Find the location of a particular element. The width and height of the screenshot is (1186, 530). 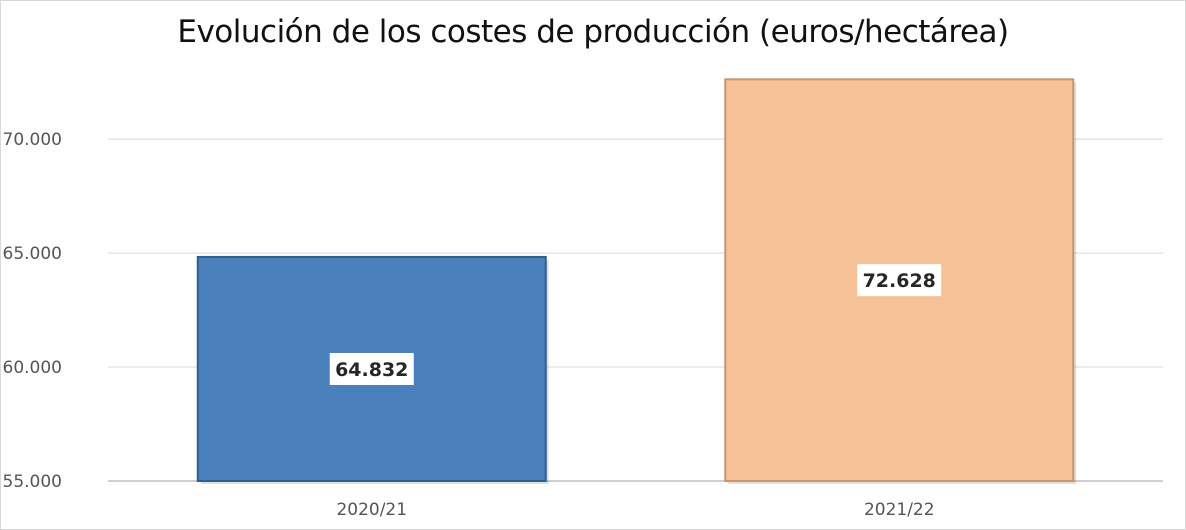

y-axis: 55.000 60.000 65.000 70.000 is located at coordinates (32, 311).